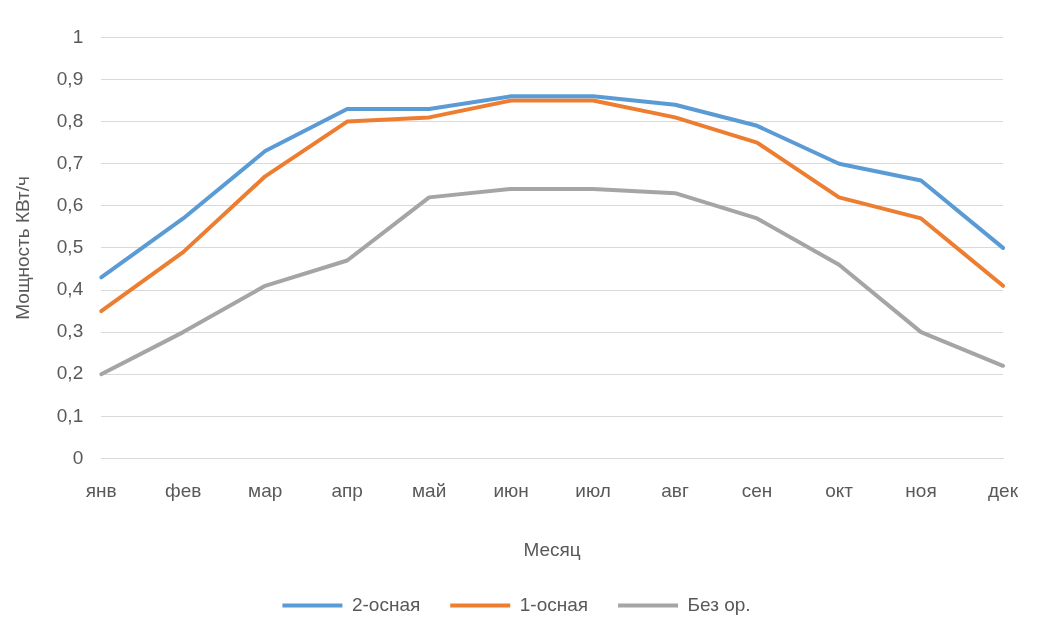 The image size is (1048, 633). Describe the element at coordinates (719, 604) in the screenshot. I see `legend-label: Без ор.` at that location.